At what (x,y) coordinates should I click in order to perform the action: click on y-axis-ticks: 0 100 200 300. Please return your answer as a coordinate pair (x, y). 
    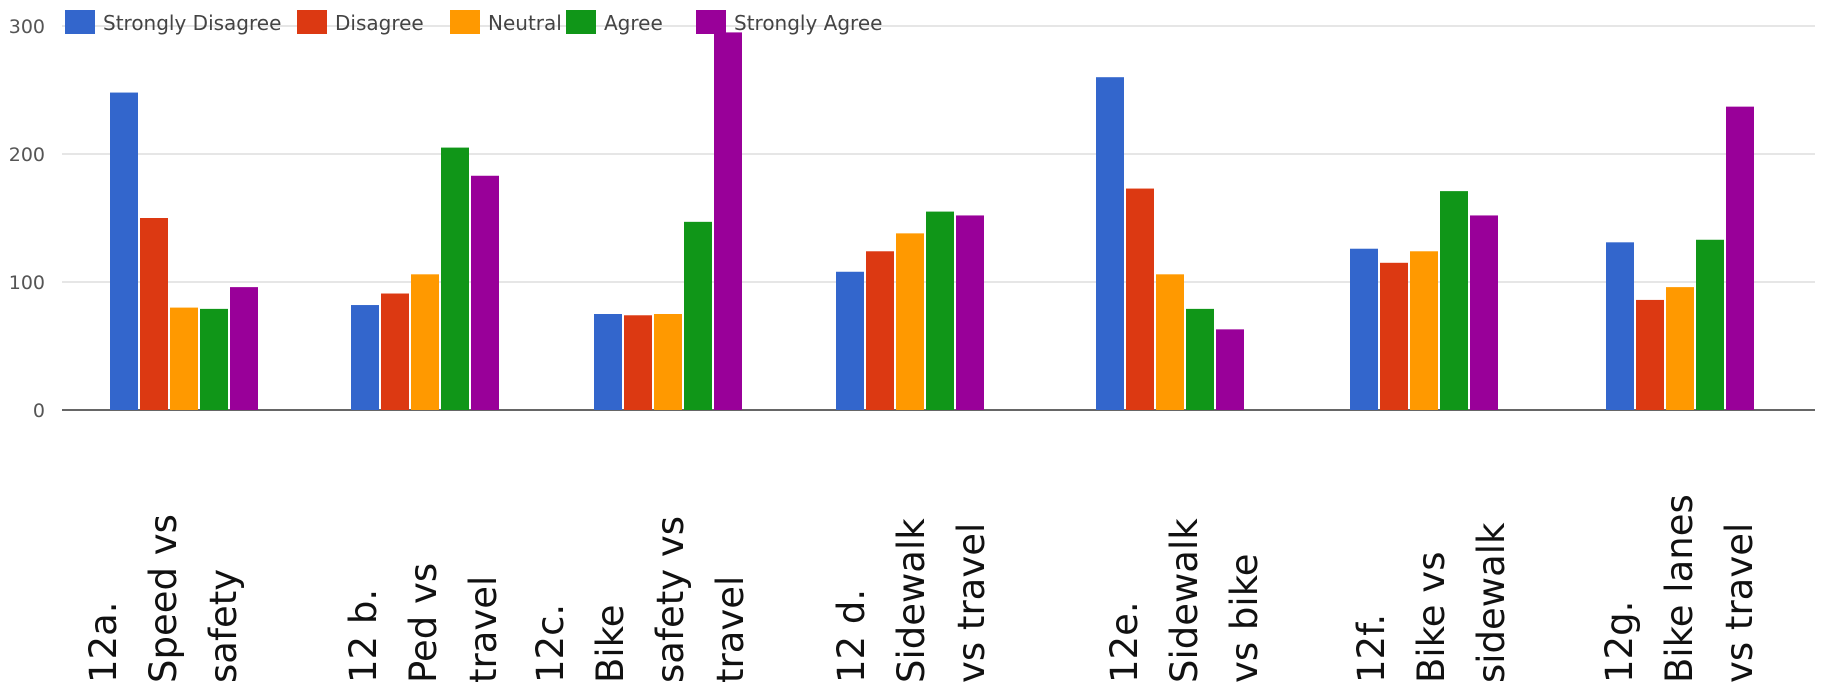
    Looking at the image, I should click on (27, 219).